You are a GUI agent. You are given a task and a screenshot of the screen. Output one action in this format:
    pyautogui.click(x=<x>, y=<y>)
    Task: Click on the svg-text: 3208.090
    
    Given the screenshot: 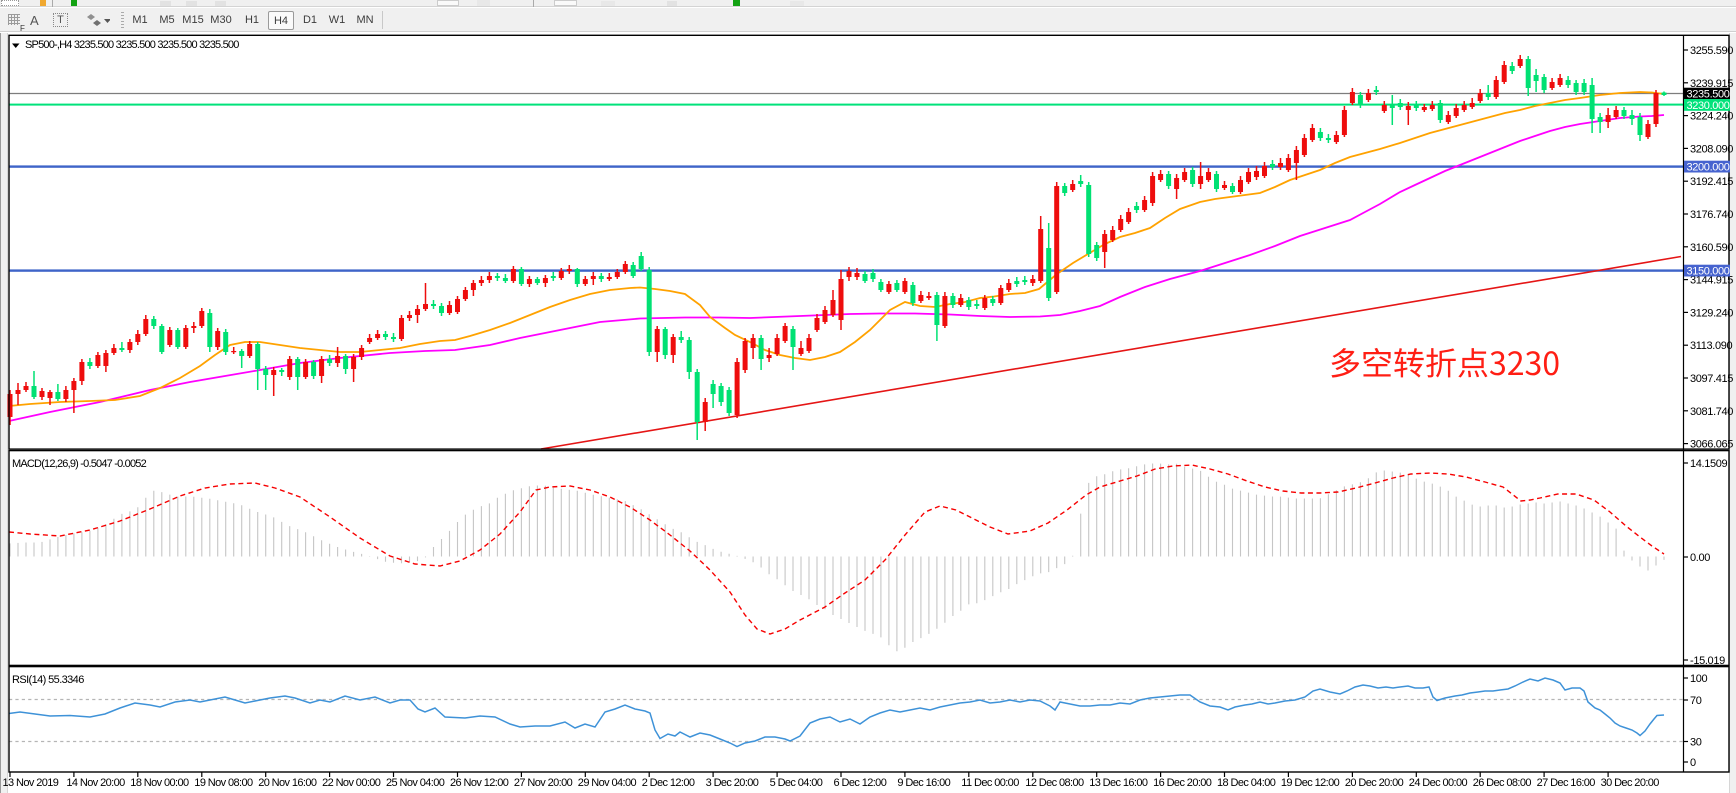 What is the action you would take?
    pyautogui.click(x=1711, y=149)
    